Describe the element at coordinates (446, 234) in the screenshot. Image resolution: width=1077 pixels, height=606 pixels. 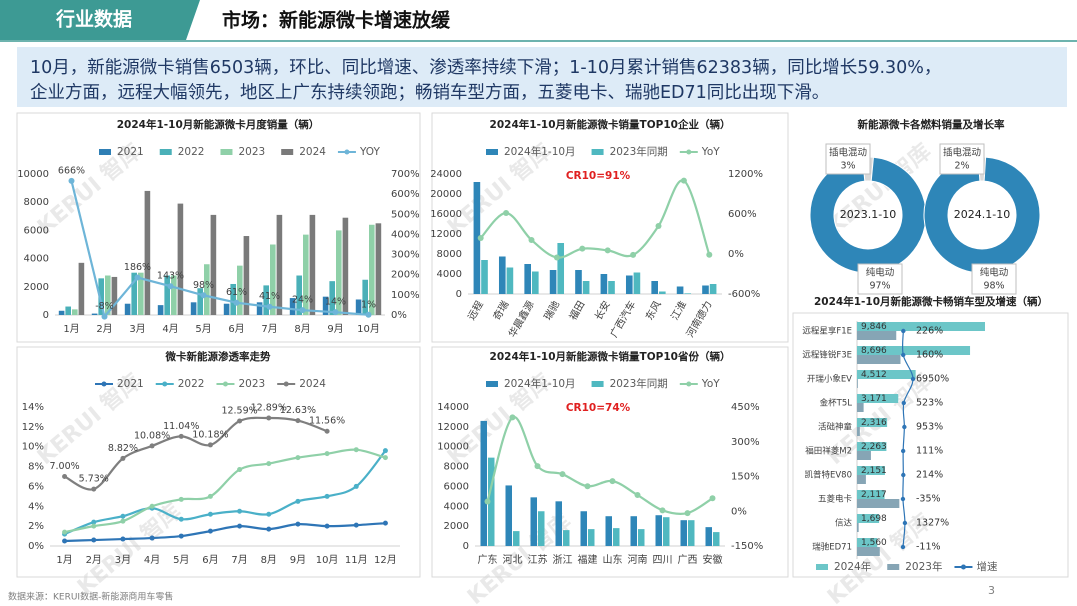
I see `y-tick-label: 12000` at that location.